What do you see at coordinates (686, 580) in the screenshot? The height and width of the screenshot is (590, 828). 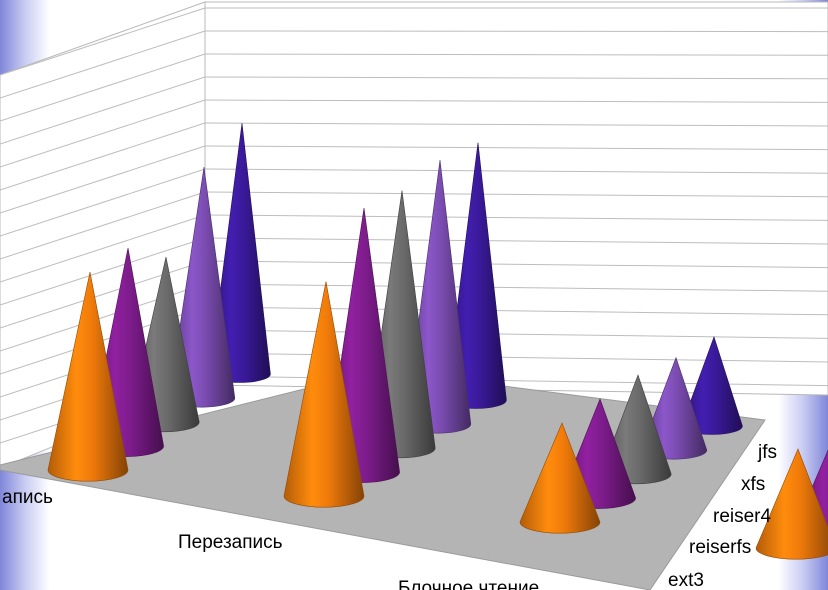 I see `series-label: ext3` at bounding box center [686, 580].